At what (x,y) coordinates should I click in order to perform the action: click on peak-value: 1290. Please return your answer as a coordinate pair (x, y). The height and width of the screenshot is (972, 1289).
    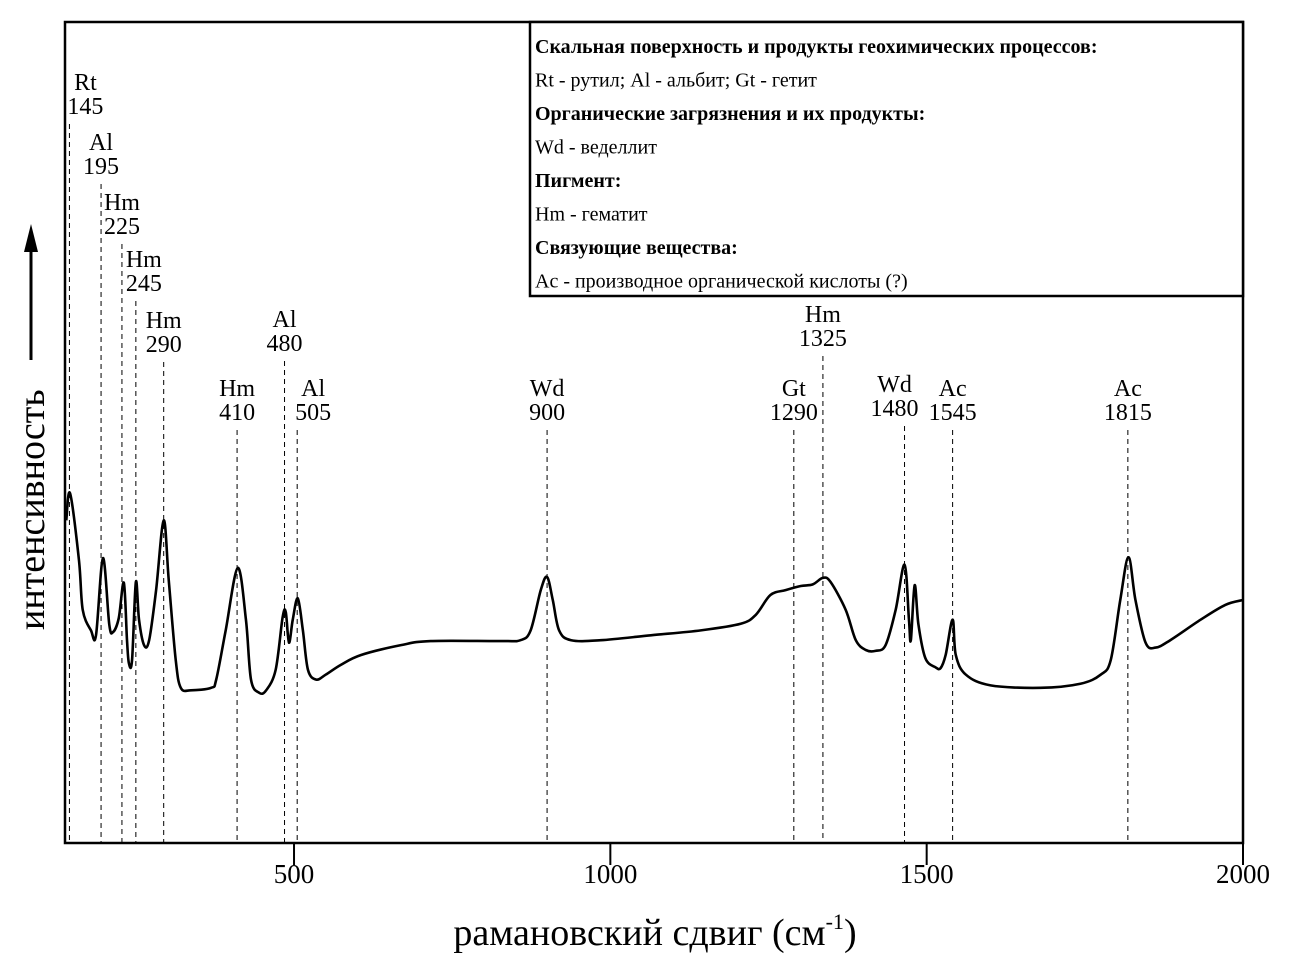
    Looking at the image, I should click on (794, 413).